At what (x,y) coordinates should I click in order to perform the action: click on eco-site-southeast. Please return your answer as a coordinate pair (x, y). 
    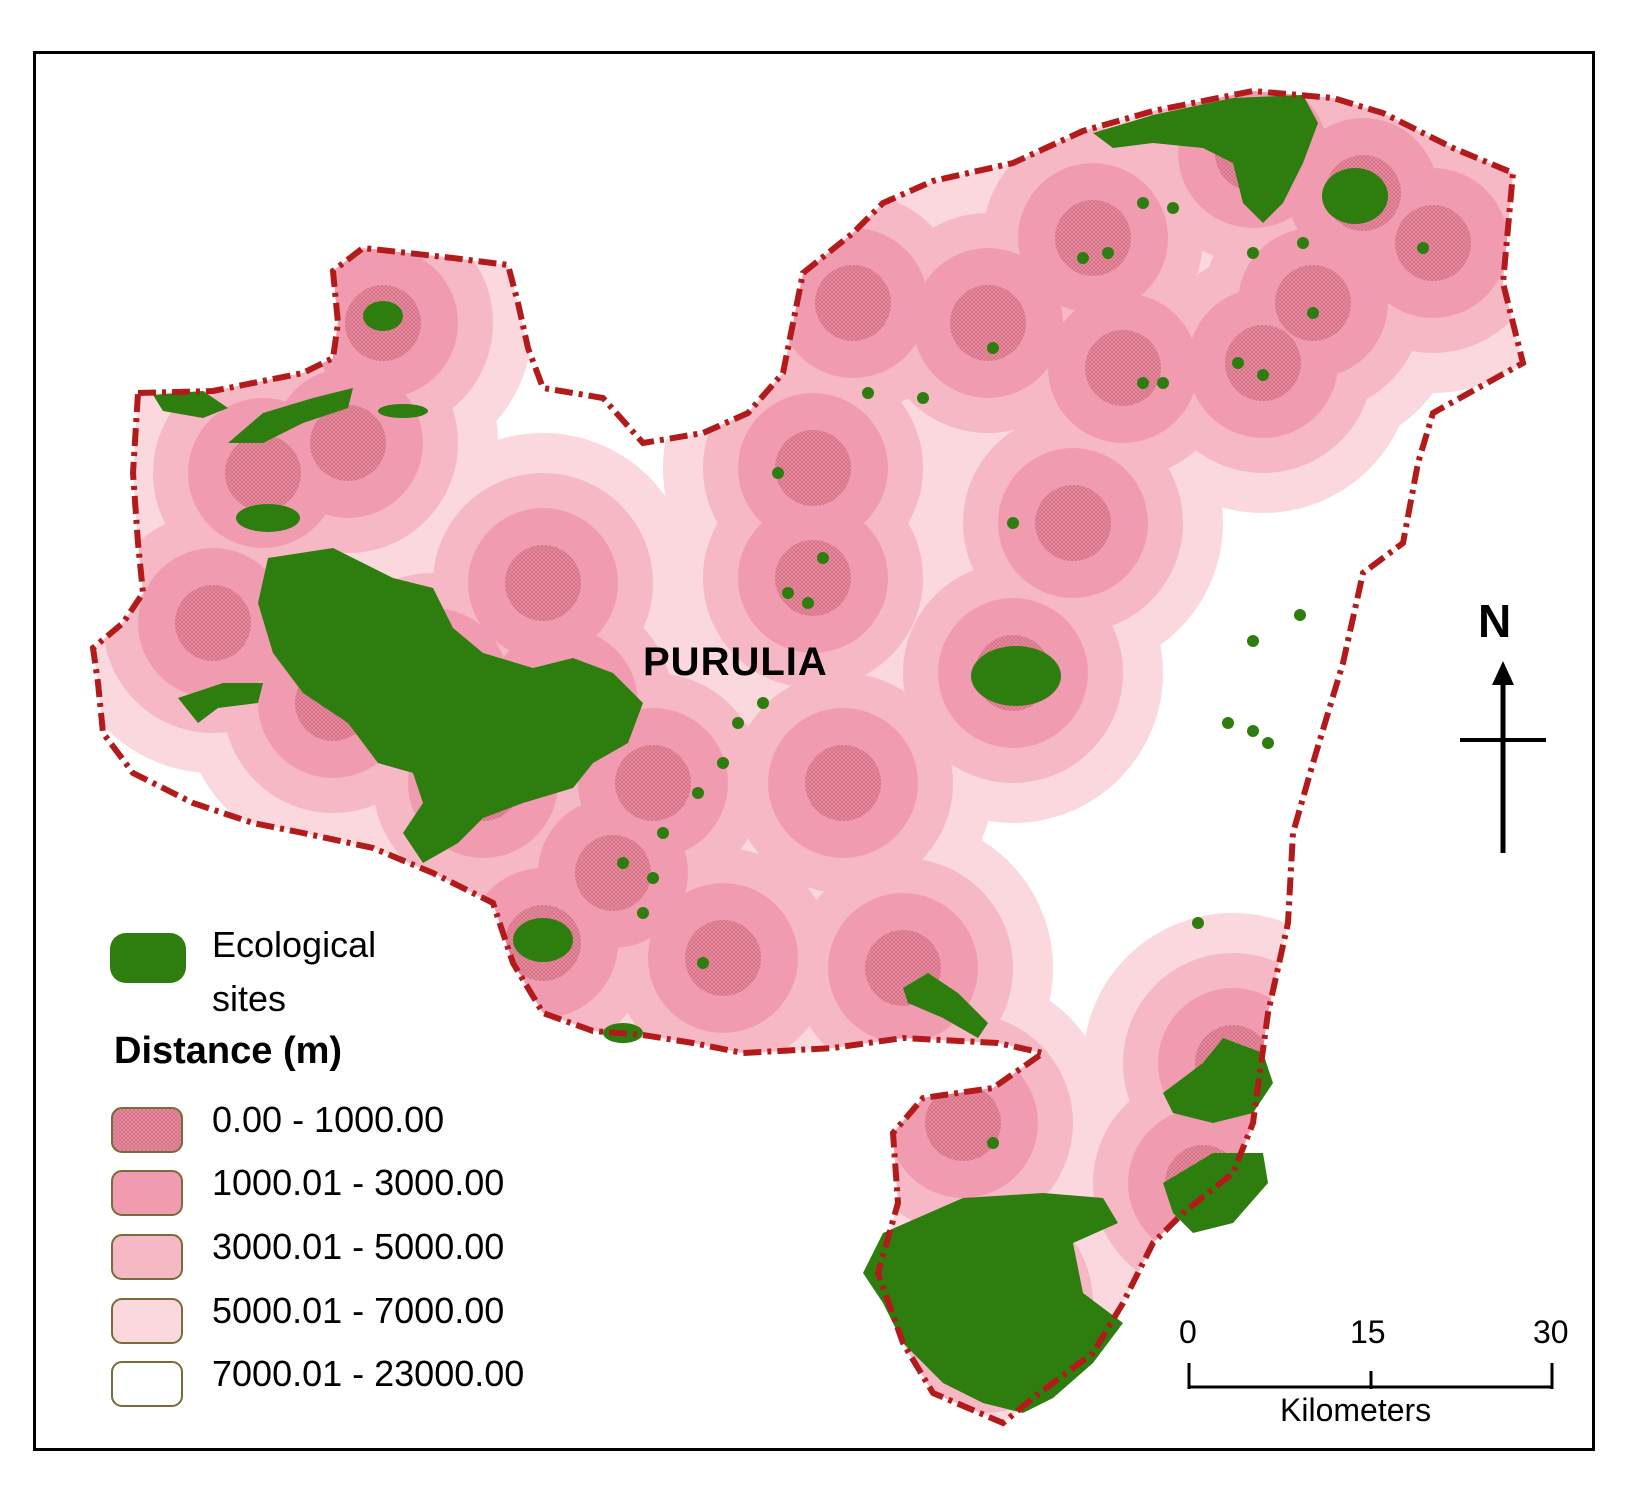
    Looking at the image, I should click on (1215, 1193).